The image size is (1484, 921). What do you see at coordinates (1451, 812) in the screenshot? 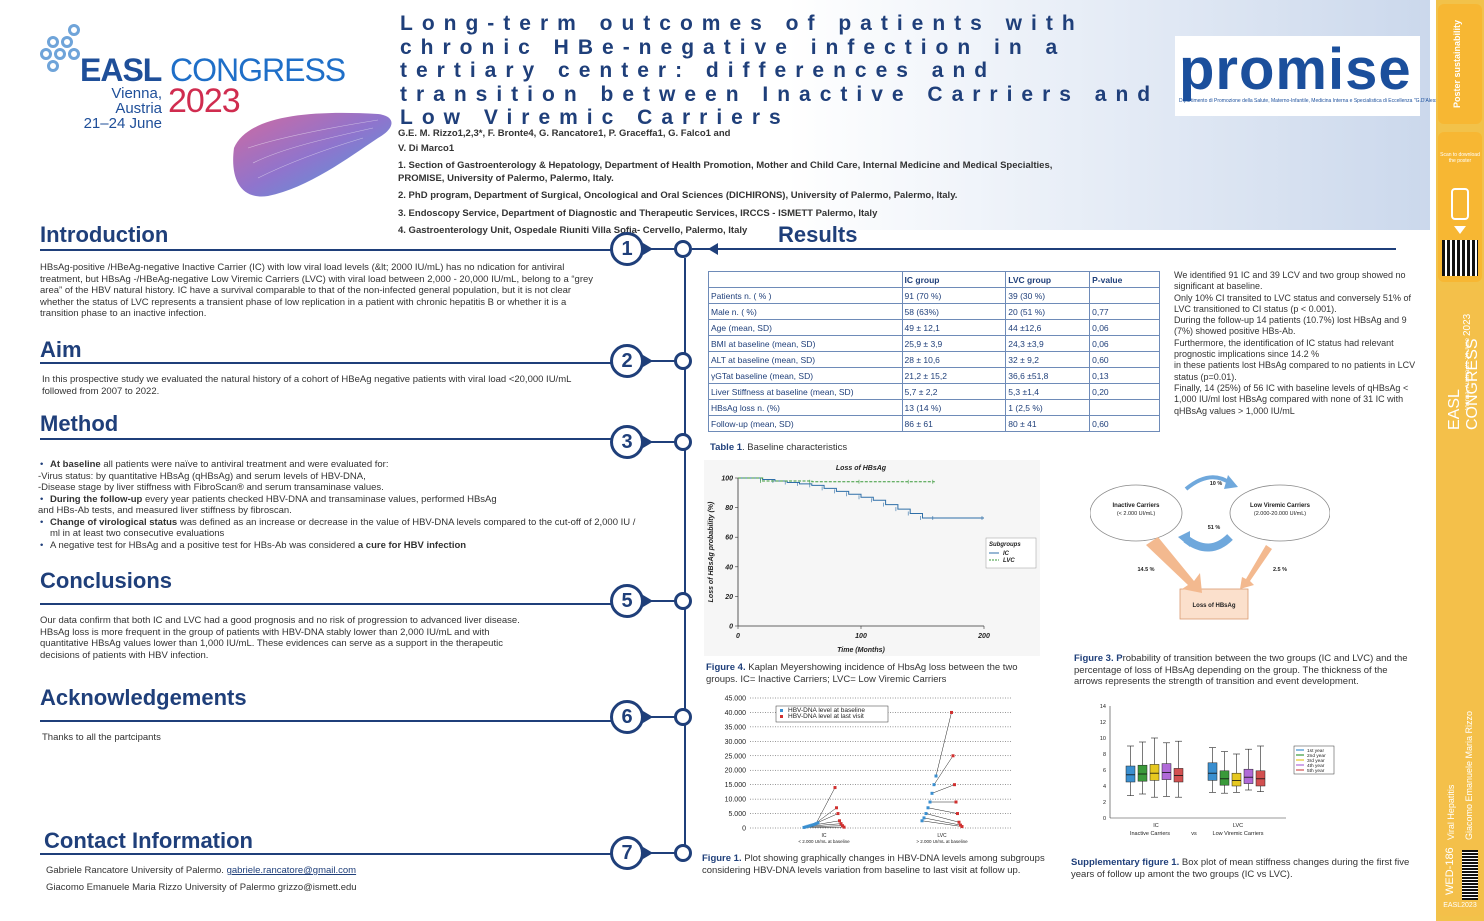
I see `sidebar-topic: Viral Hepatitis` at bounding box center [1451, 812].